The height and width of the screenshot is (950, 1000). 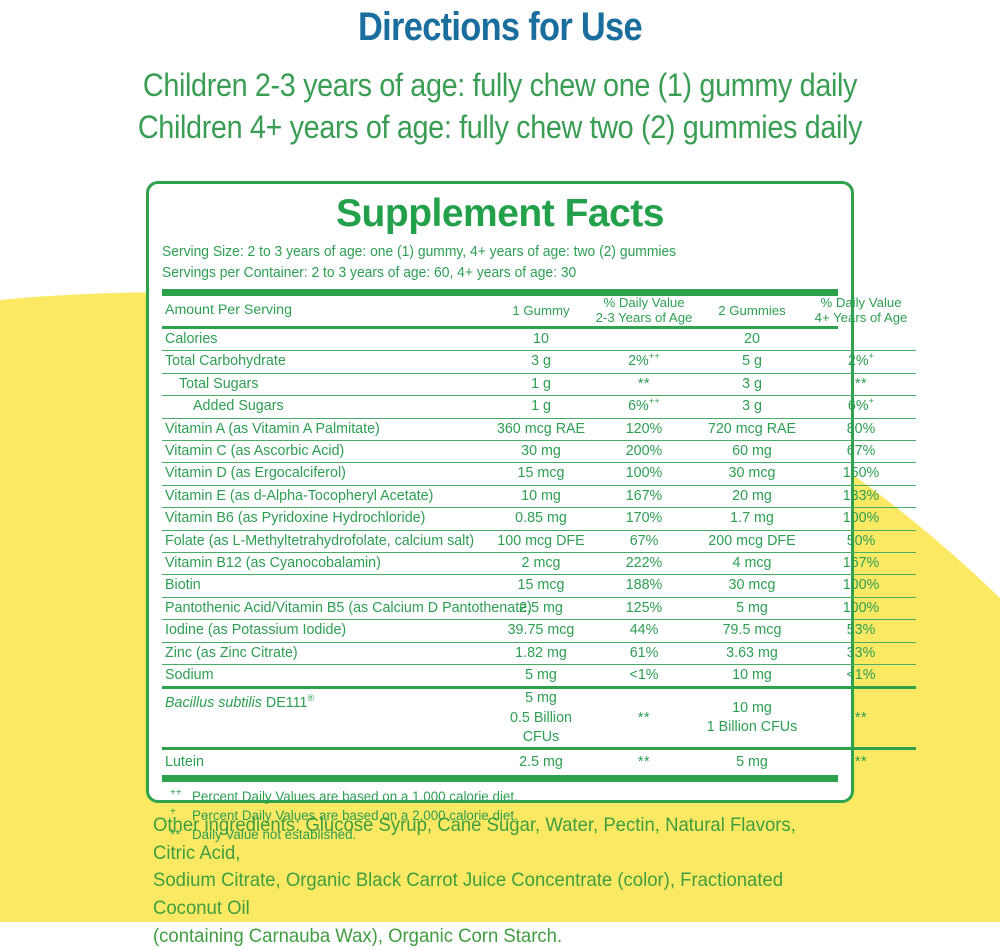 I want to click on header-dv-2-bottom: 4+ Years of Age, so click(x=861, y=318).